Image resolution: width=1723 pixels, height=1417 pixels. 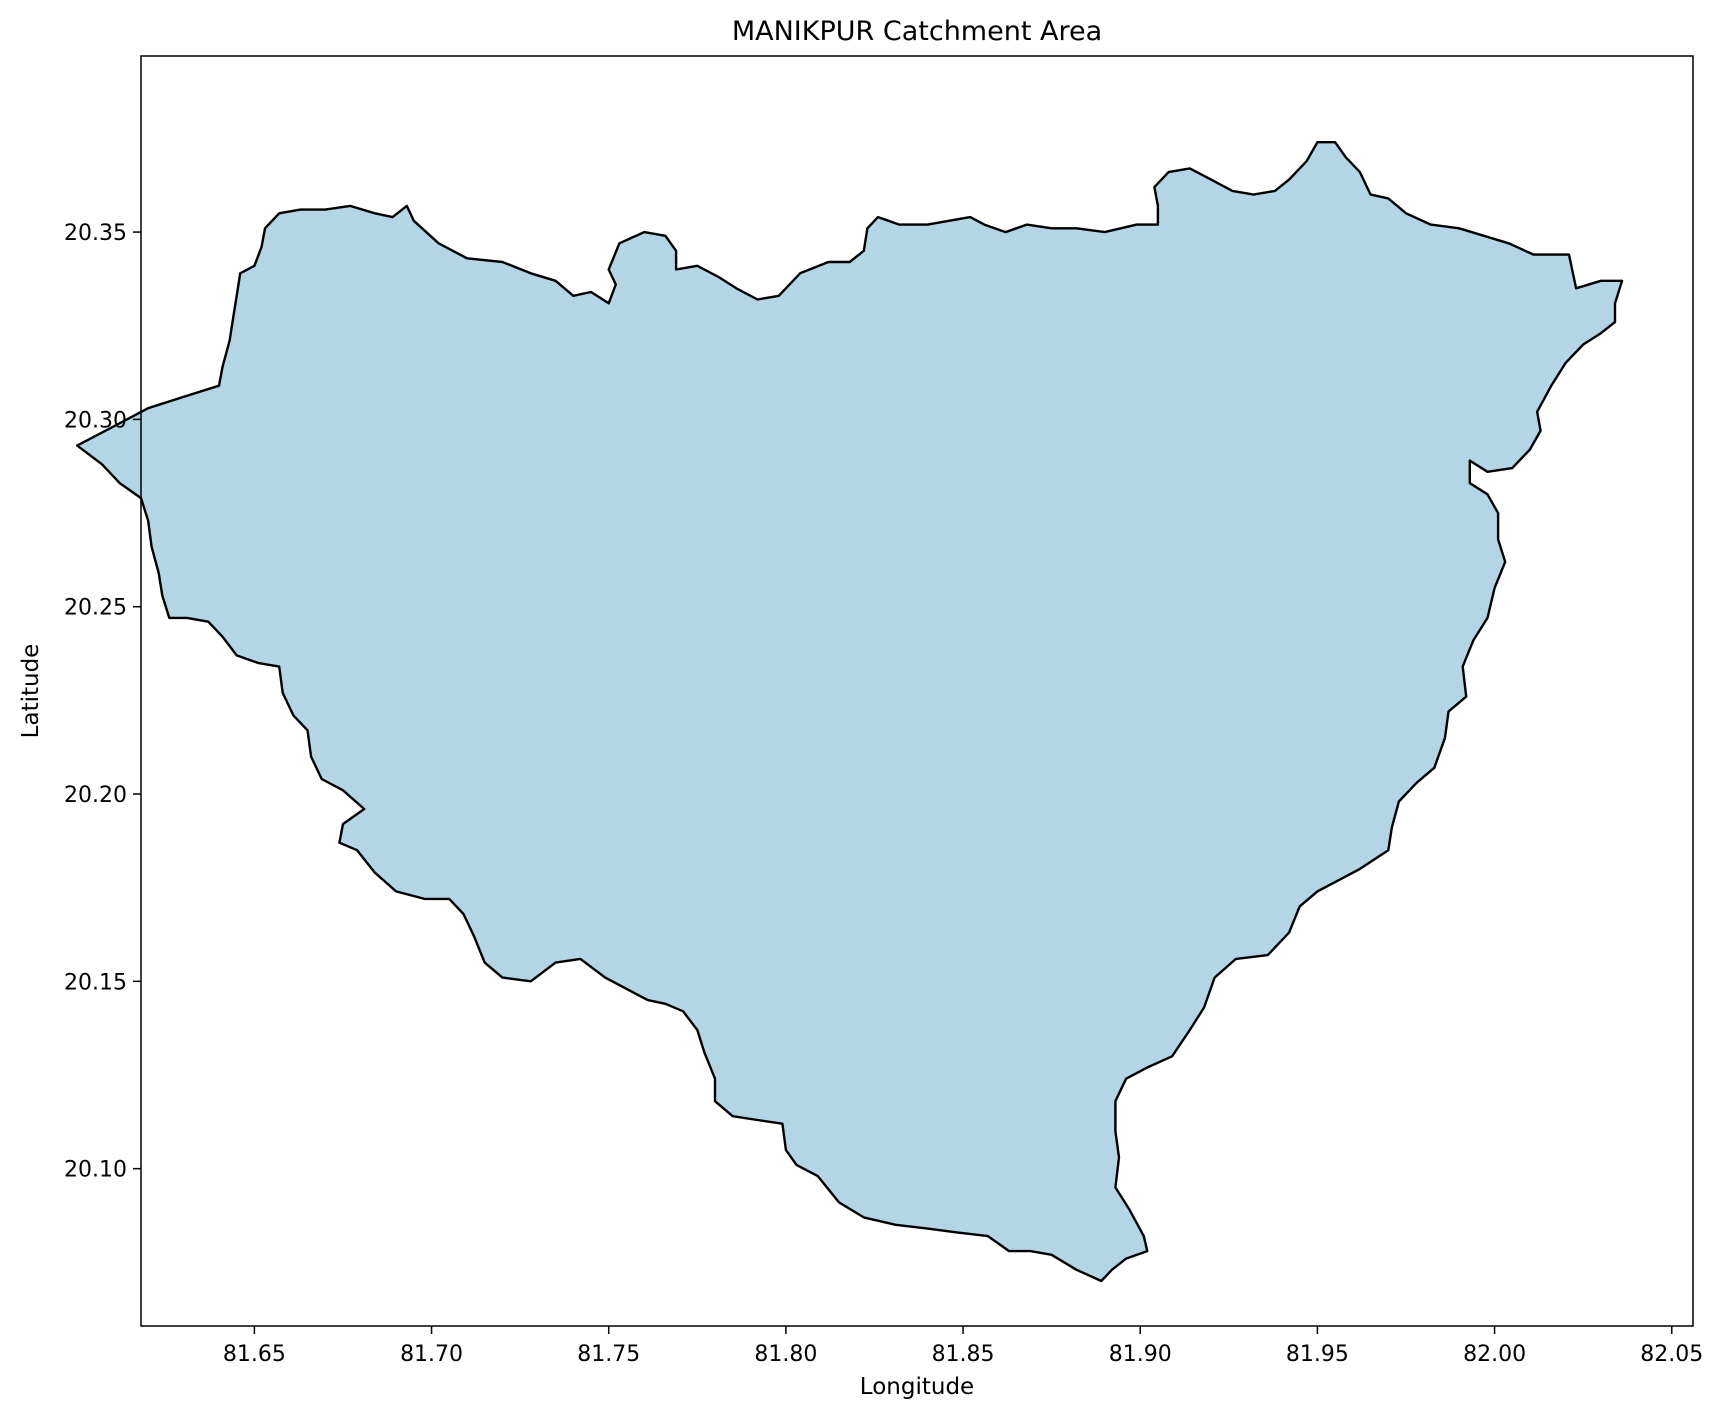 What do you see at coordinates (1317, 1354) in the screenshot?
I see `x-tick-label: 81.95` at bounding box center [1317, 1354].